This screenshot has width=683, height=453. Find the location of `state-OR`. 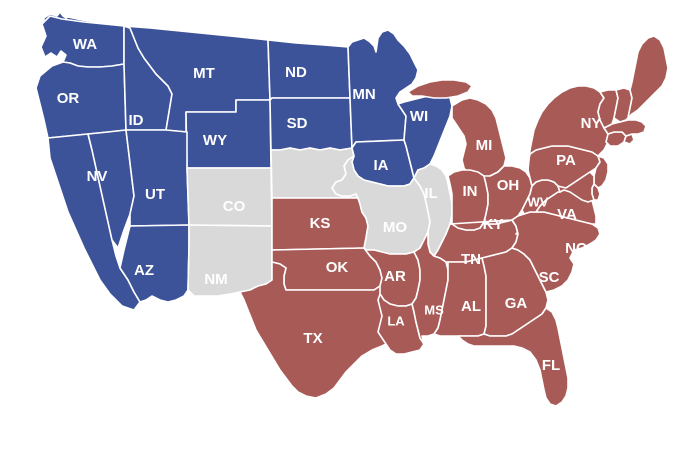

state-OR is located at coordinates (81, 100).